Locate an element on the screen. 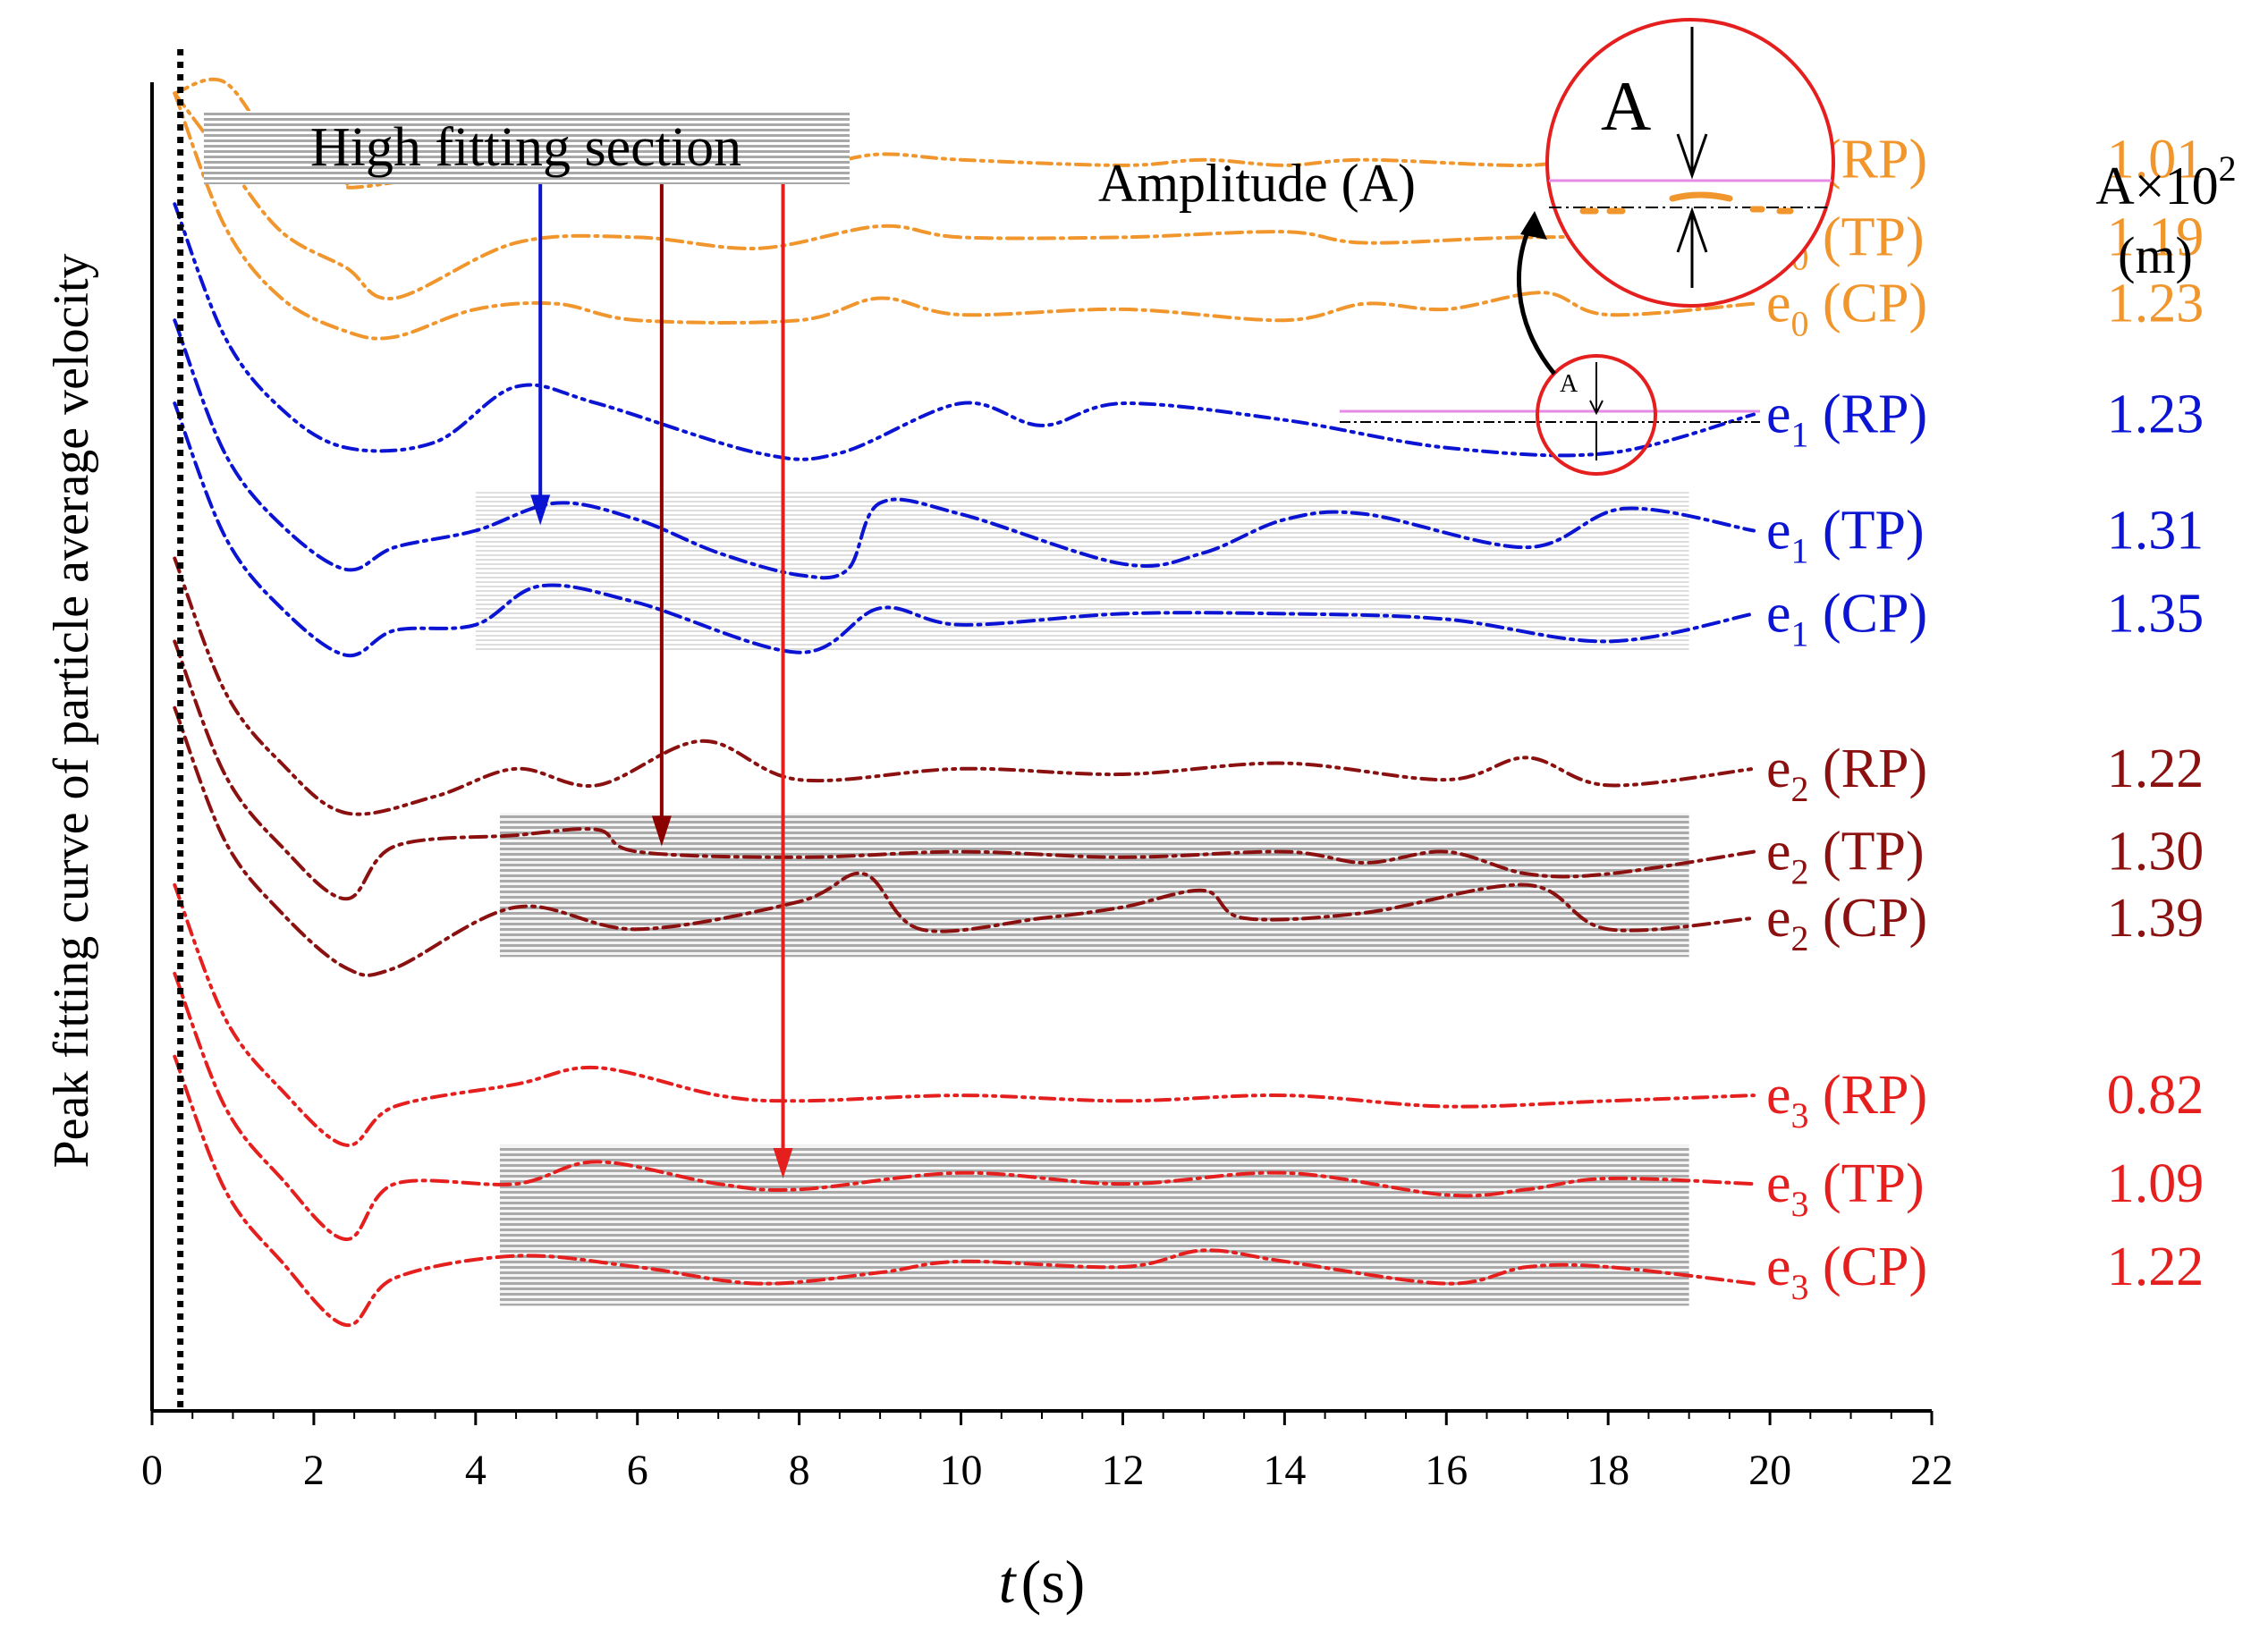 This screenshot has width=2268, height=1638. inset-connector-arrow is located at coordinates (1536, 296).